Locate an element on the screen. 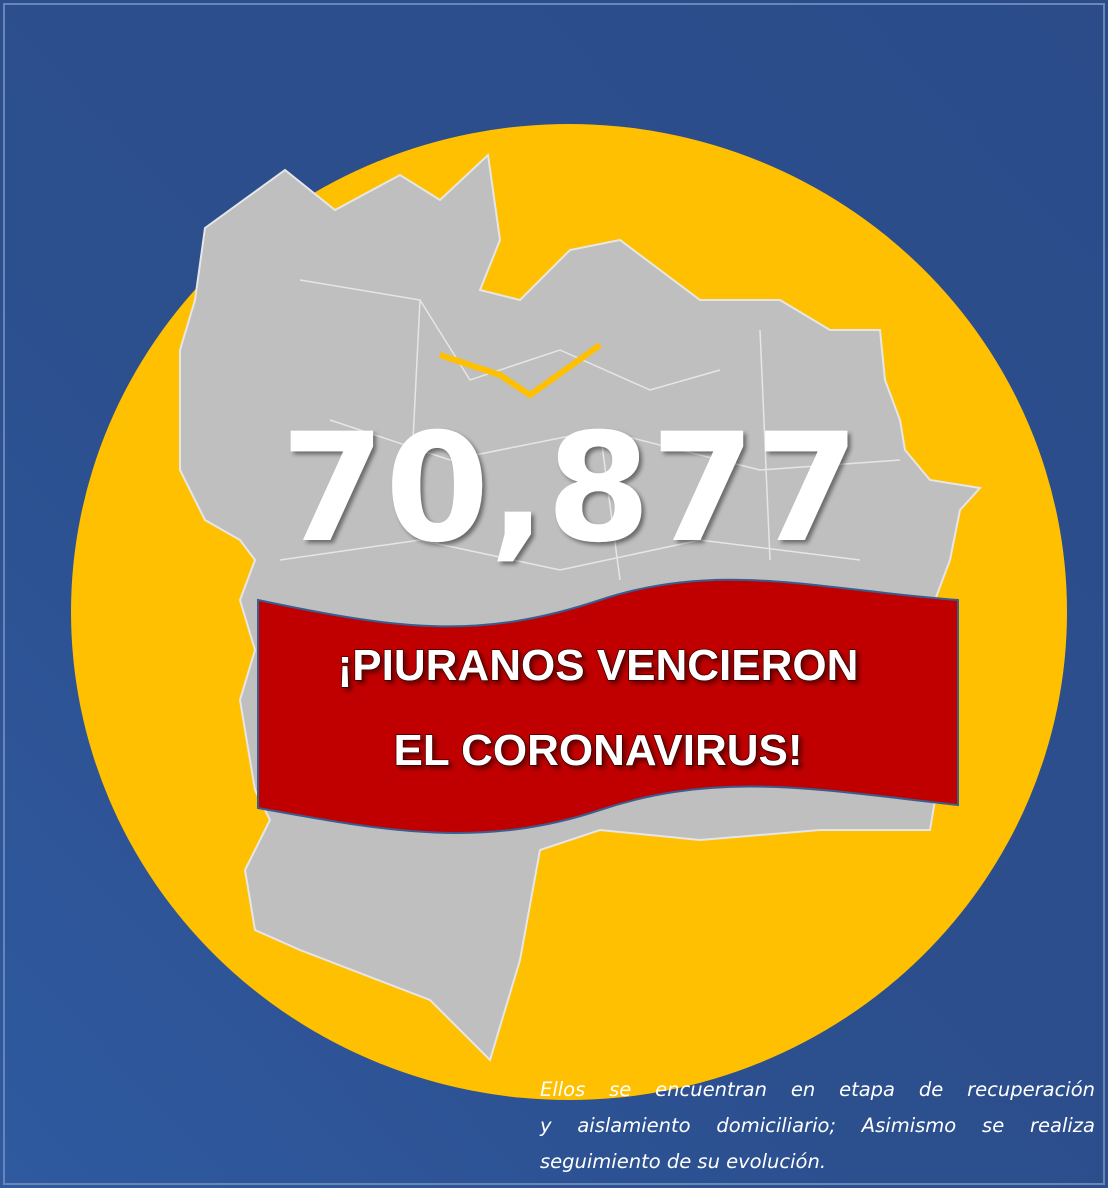 The width and height of the screenshot is (1108, 1188). district-borders is located at coordinates (590, 430).